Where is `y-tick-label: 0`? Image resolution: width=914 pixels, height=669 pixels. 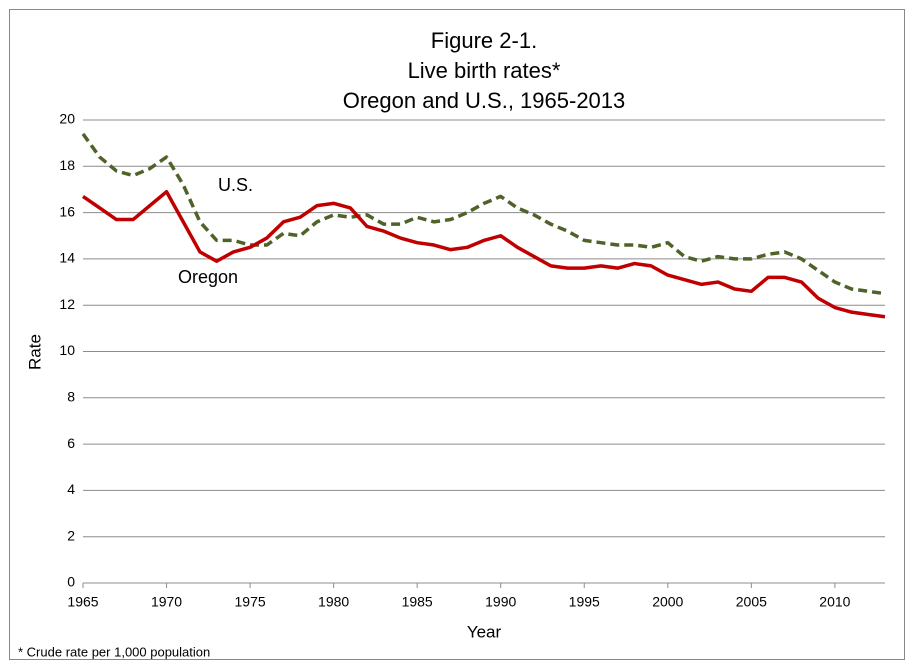
y-tick-label: 0 is located at coordinates (71, 582).